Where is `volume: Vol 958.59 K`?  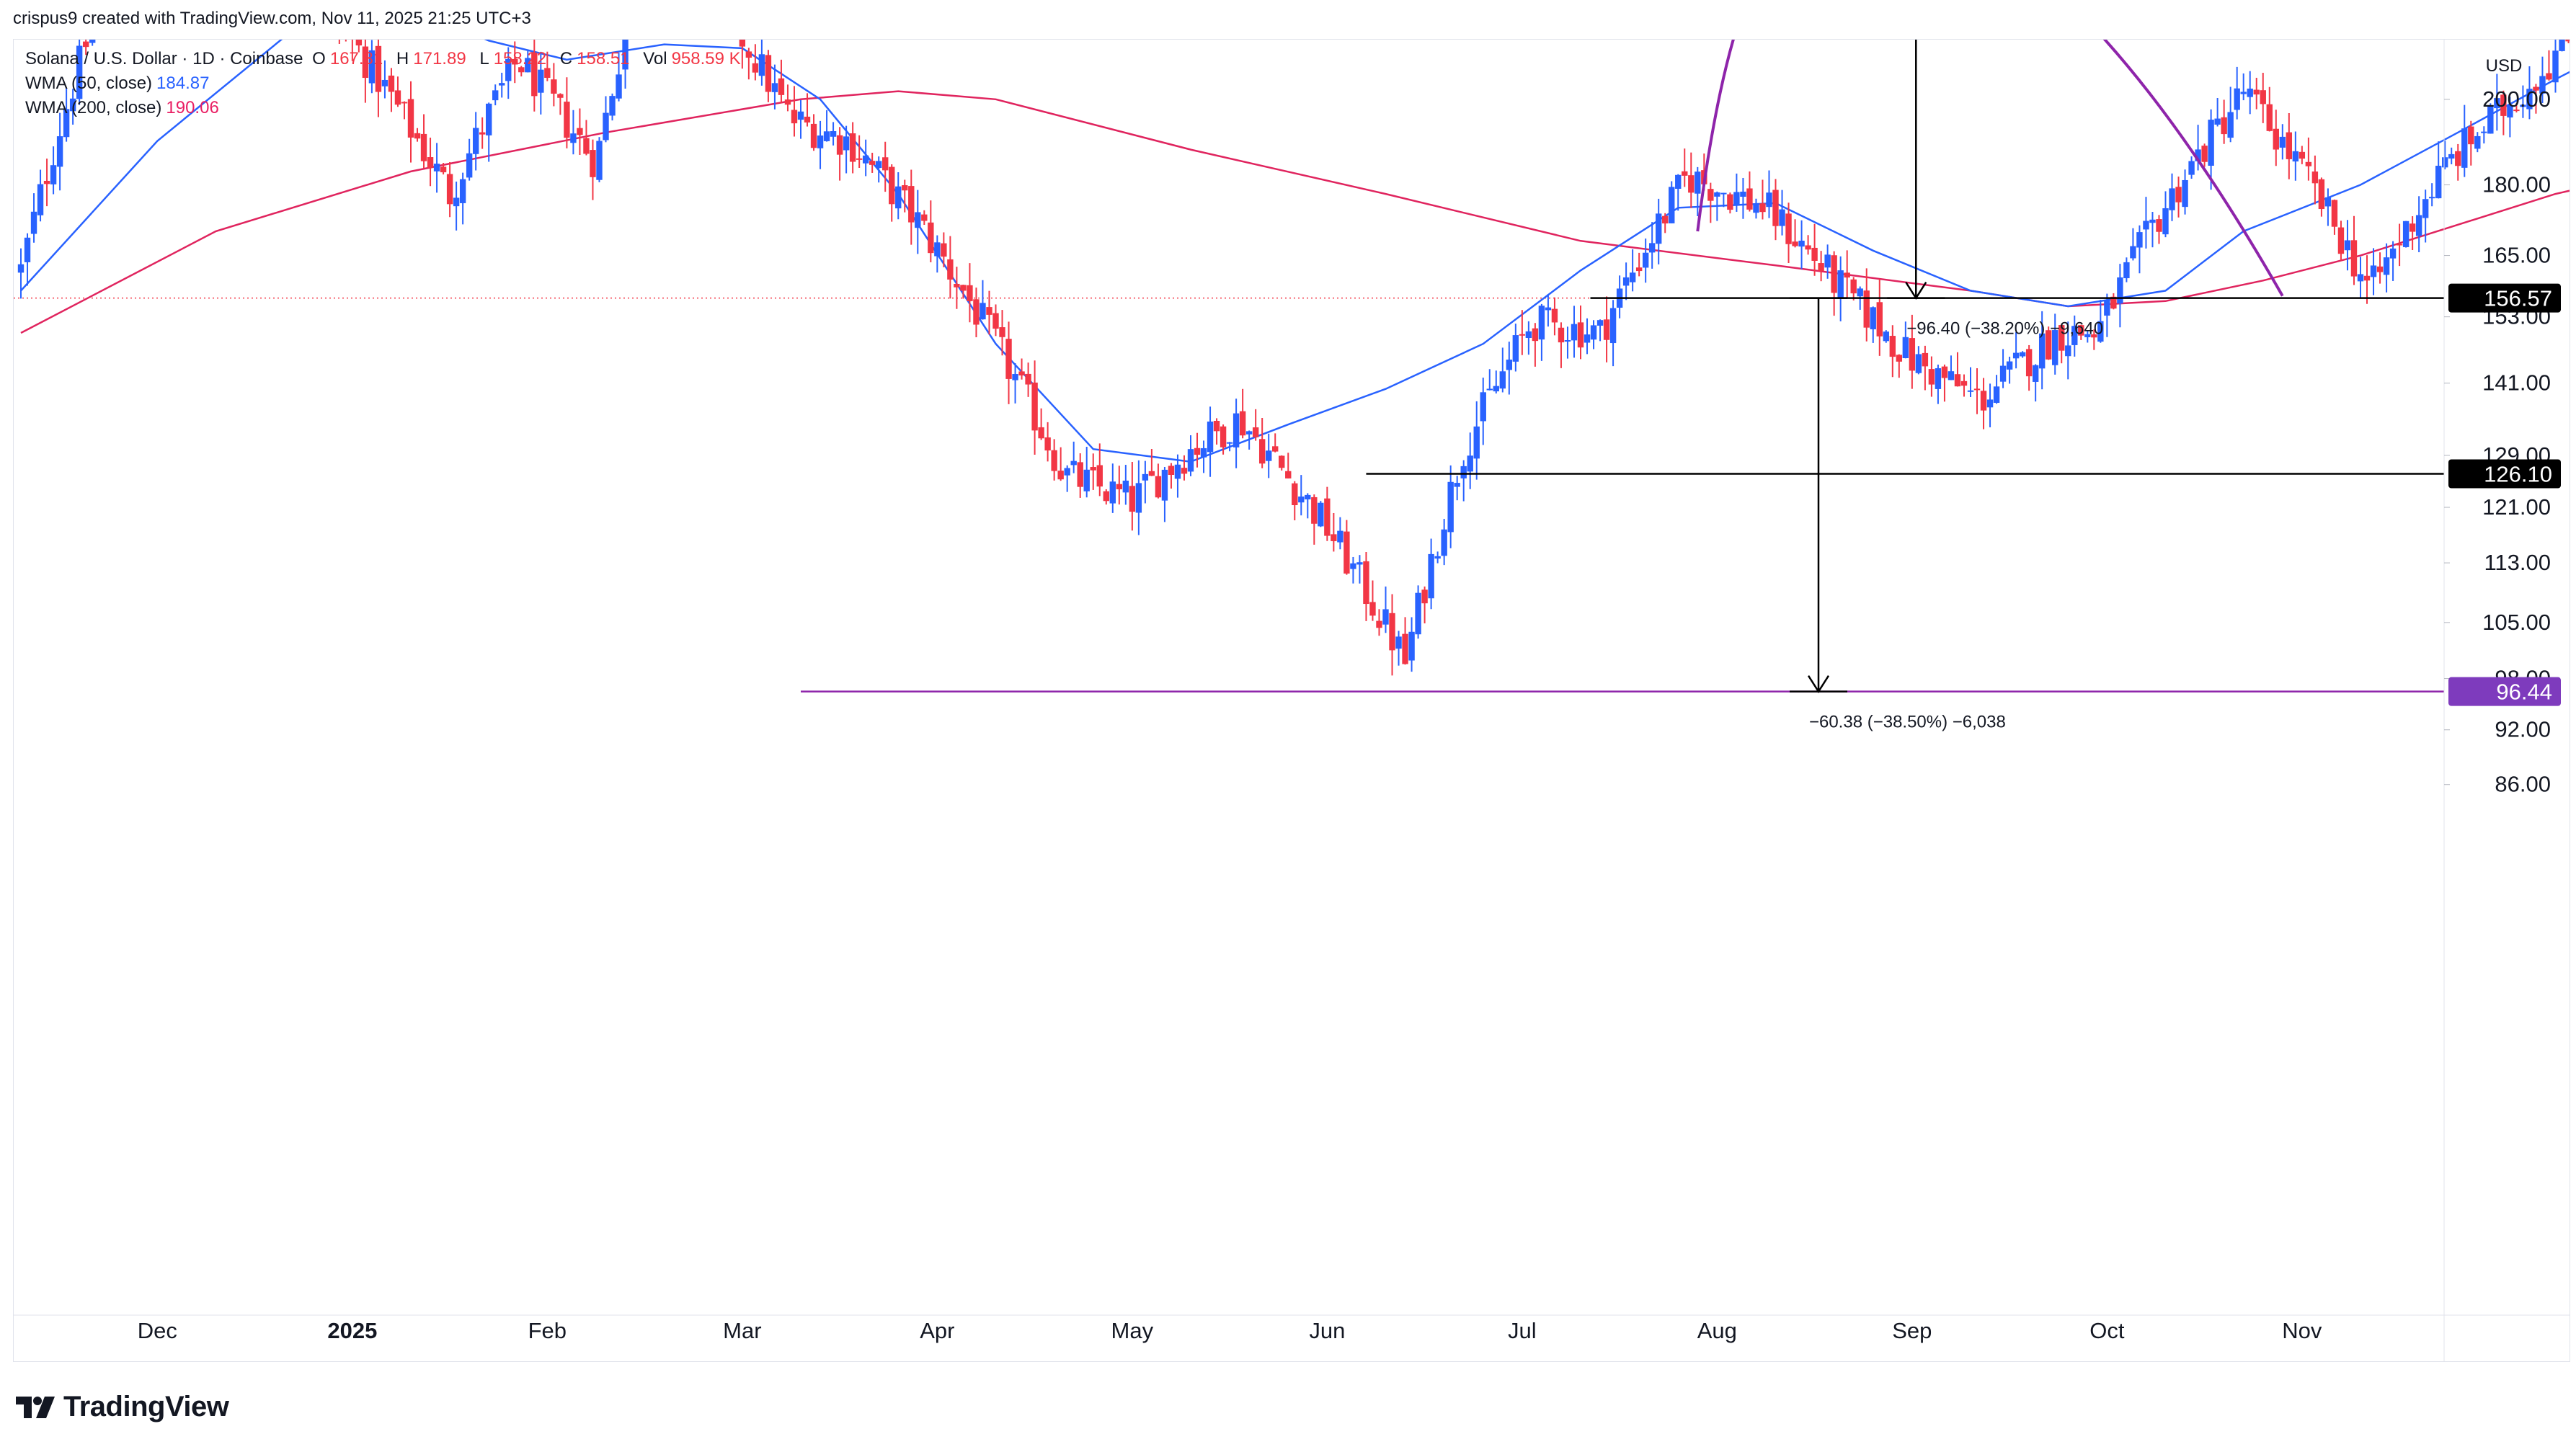
volume: Vol 958.59 K is located at coordinates (692, 59).